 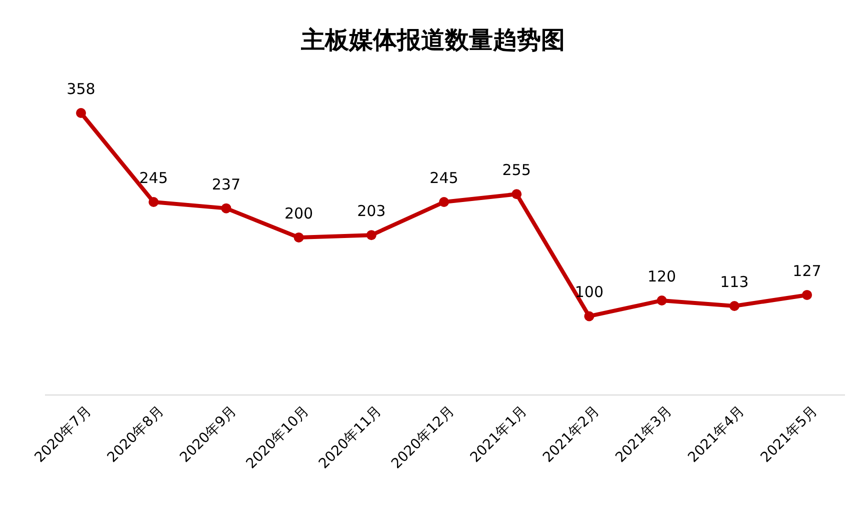 What do you see at coordinates (516, 170) in the screenshot?
I see `data-label: 255` at bounding box center [516, 170].